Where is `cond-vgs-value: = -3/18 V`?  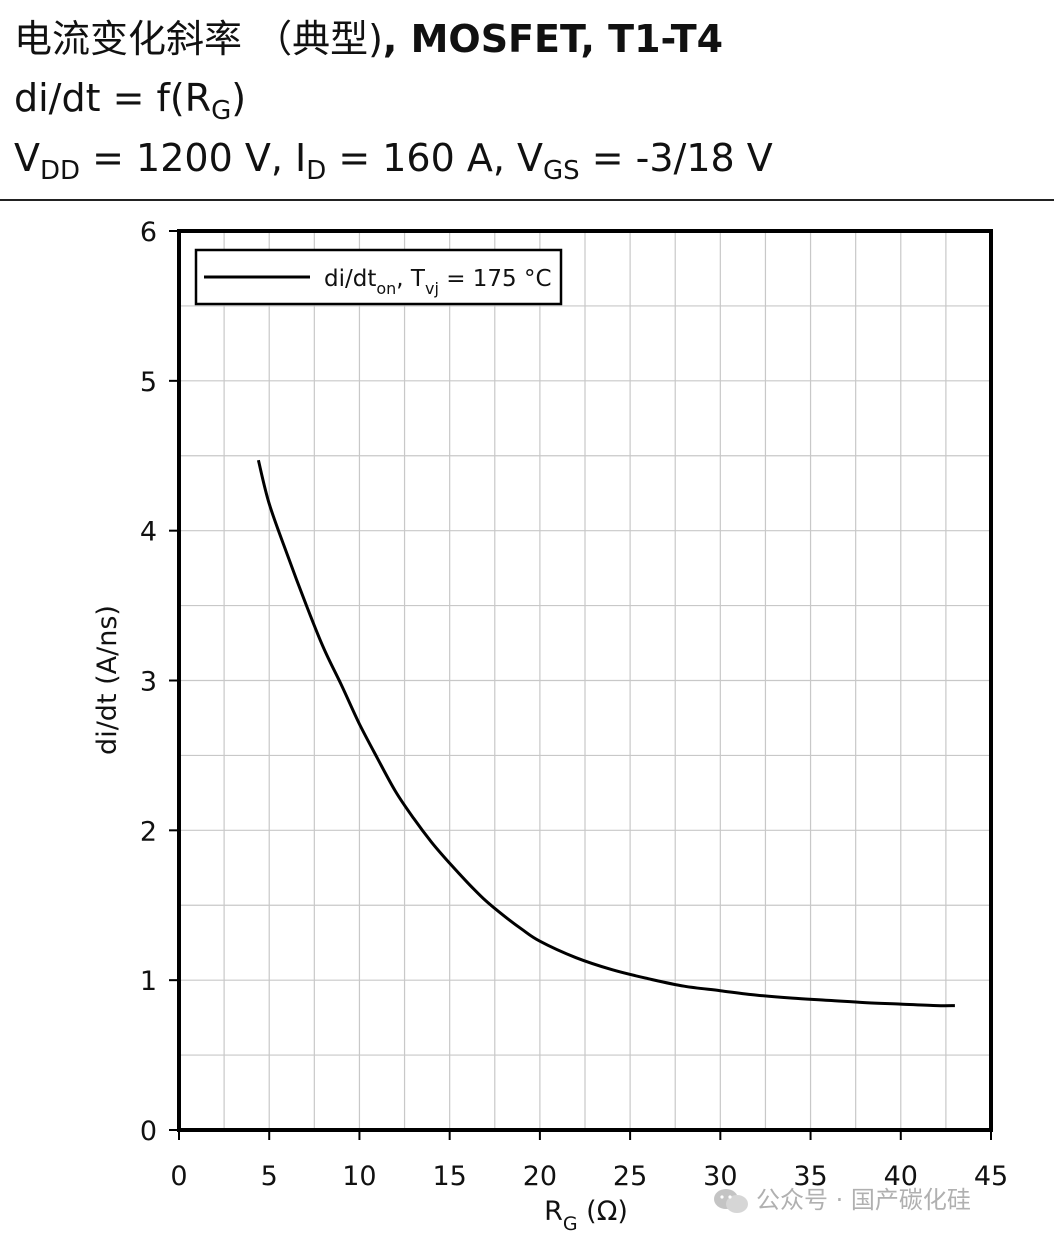
cond-vgs-value: = -3/18 V is located at coordinates (676, 158).